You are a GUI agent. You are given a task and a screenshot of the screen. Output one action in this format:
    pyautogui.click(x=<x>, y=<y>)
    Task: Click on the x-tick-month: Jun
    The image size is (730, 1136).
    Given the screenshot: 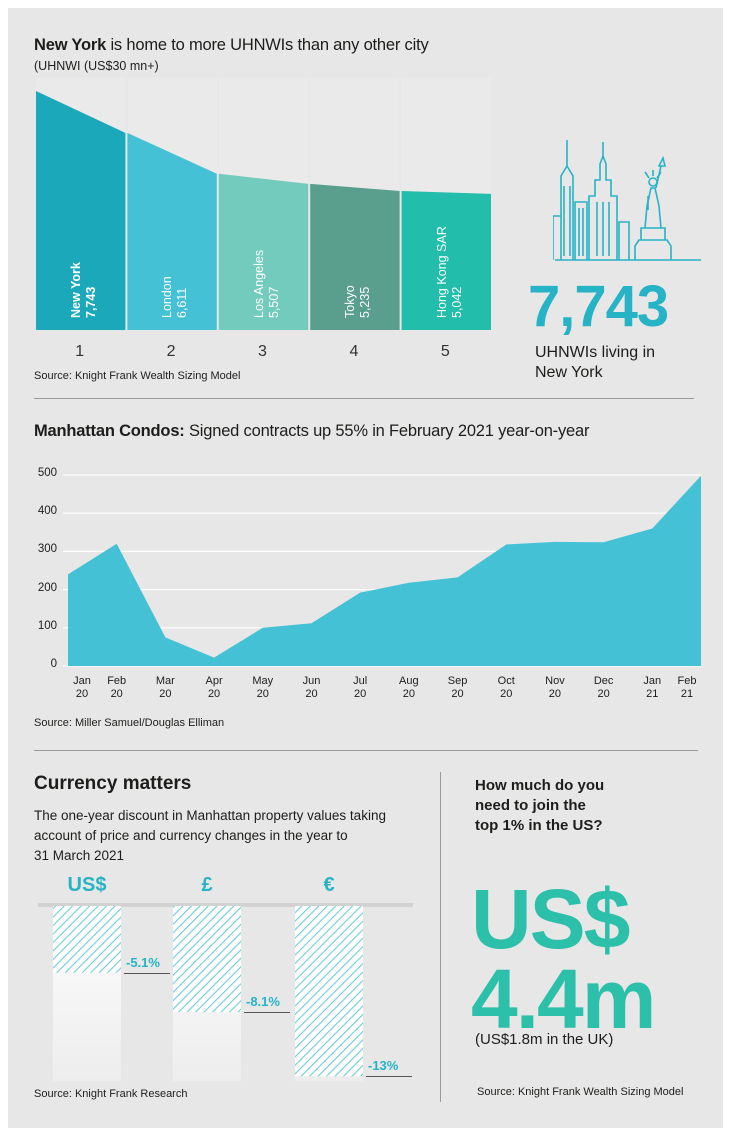 What is the action you would take?
    pyautogui.click(x=311, y=681)
    